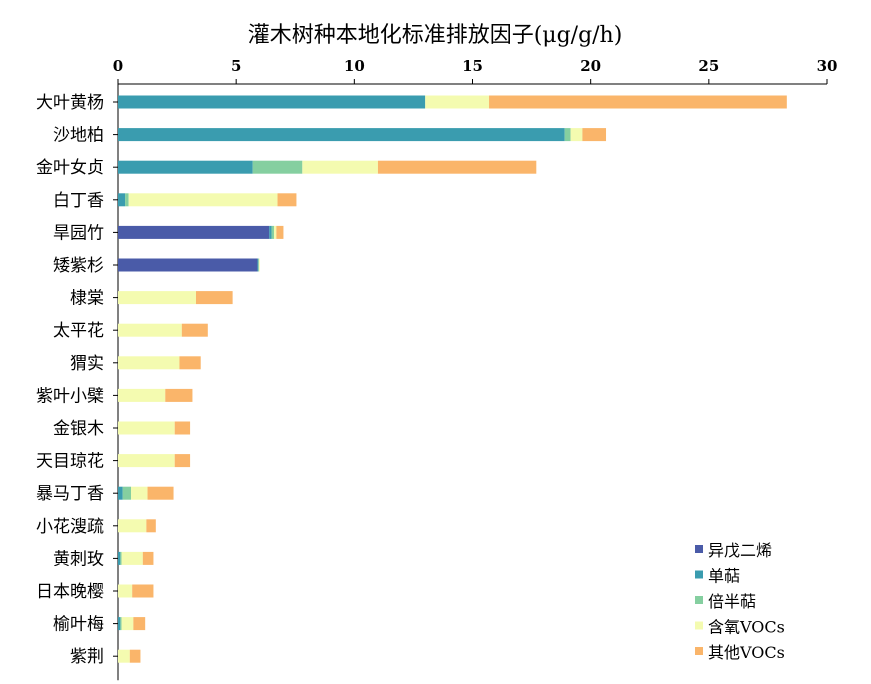  I want to click on legend-label: 异戊二烯, so click(740, 550).